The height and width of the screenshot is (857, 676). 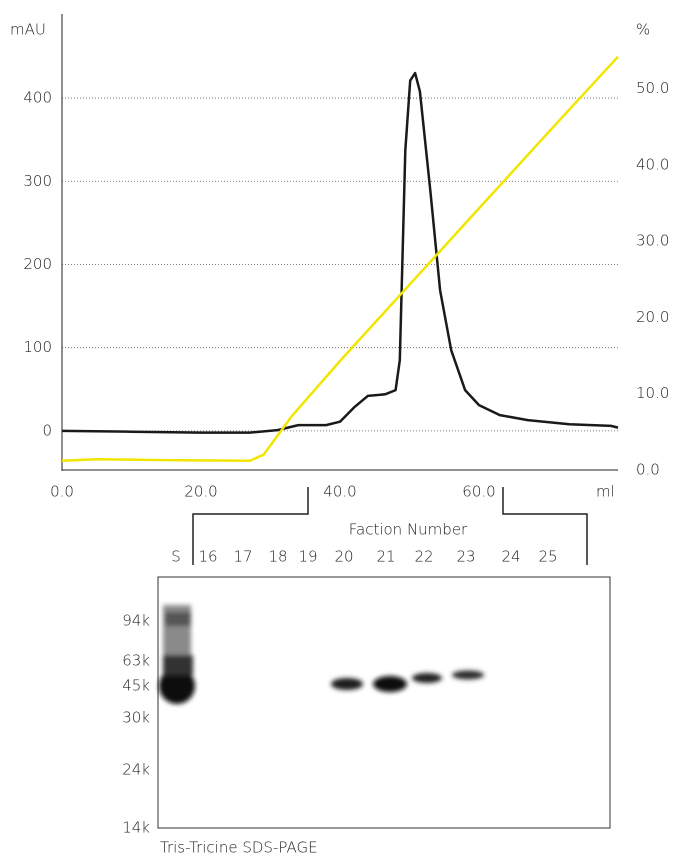 I want to click on gel-bands, so click(x=321, y=654).